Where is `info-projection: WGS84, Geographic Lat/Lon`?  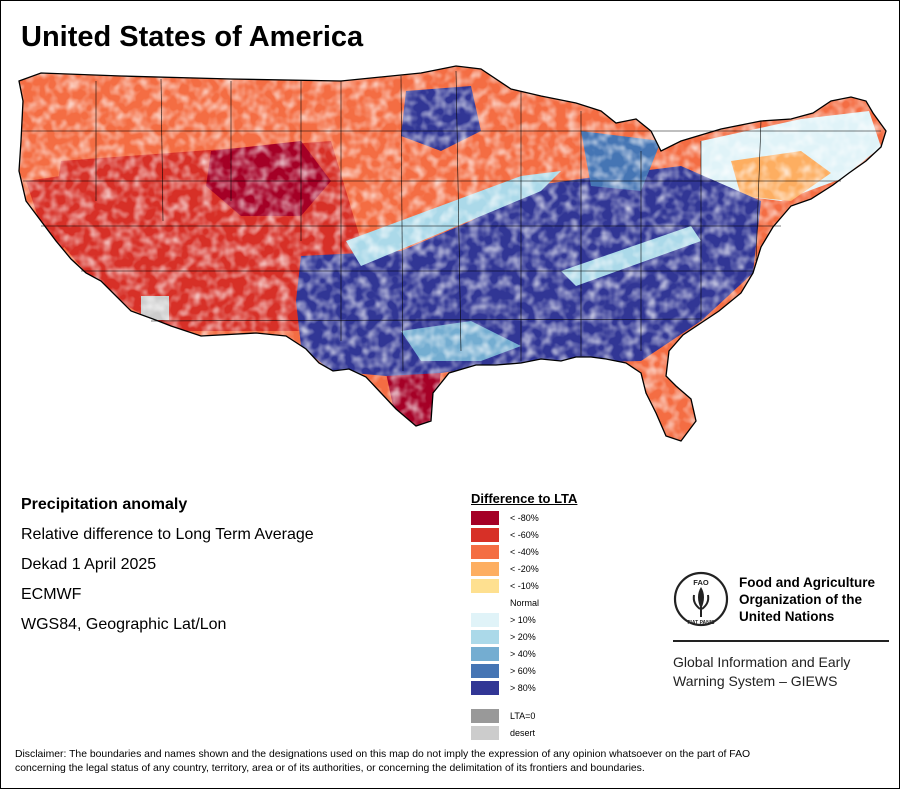
info-projection: WGS84, Geographic Lat/Lon is located at coordinates (124, 624).